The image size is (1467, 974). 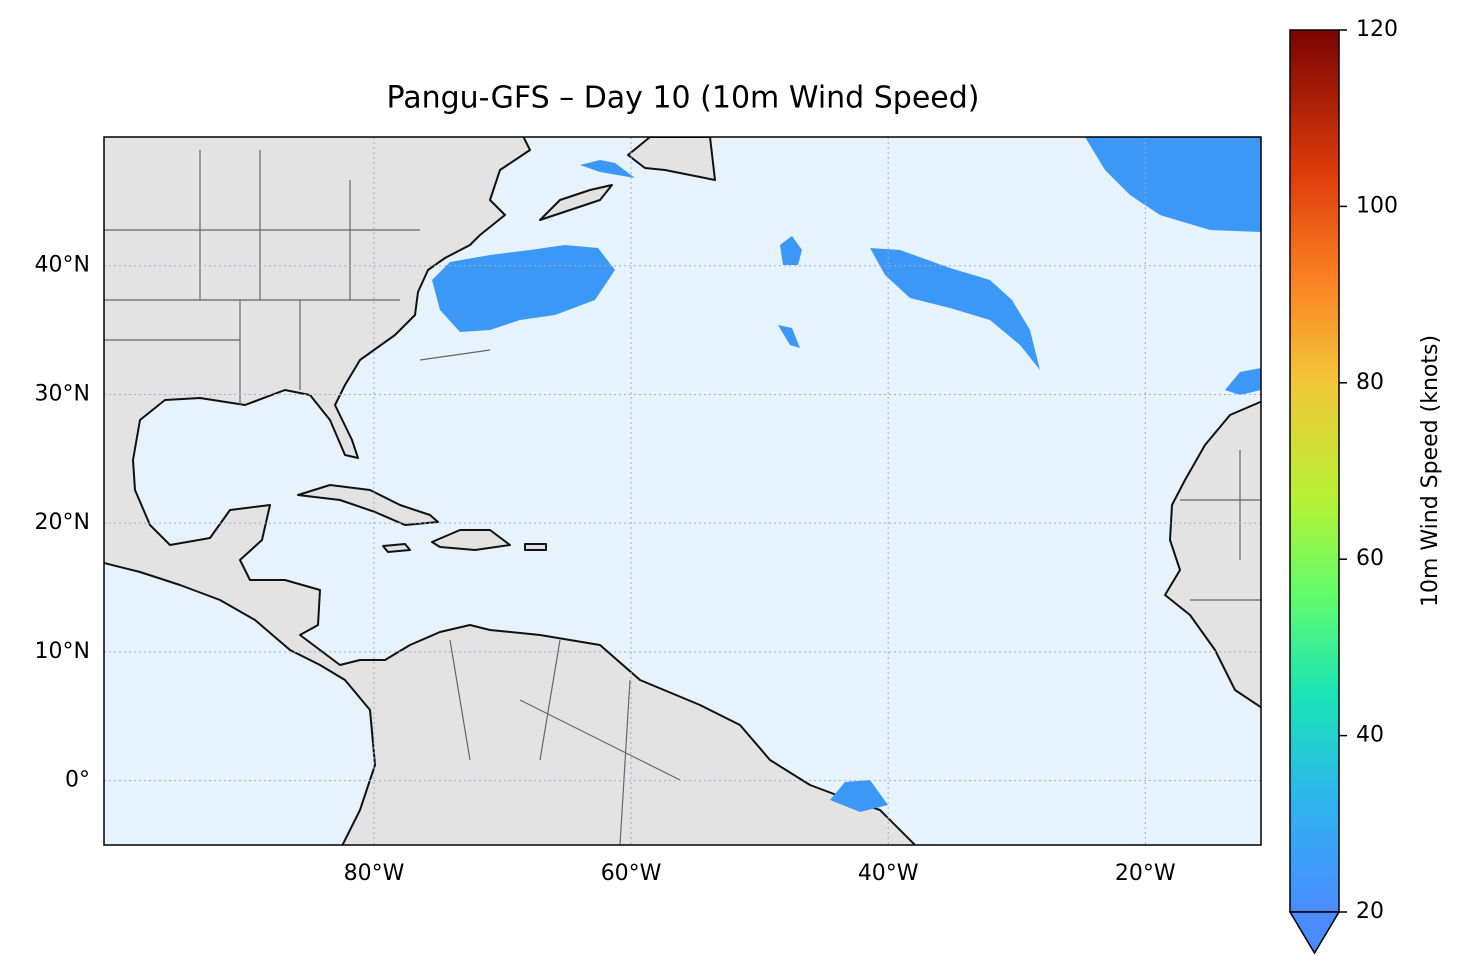 I want to click on colorbar-tick-label: 120, so click(x=1377, y=29).